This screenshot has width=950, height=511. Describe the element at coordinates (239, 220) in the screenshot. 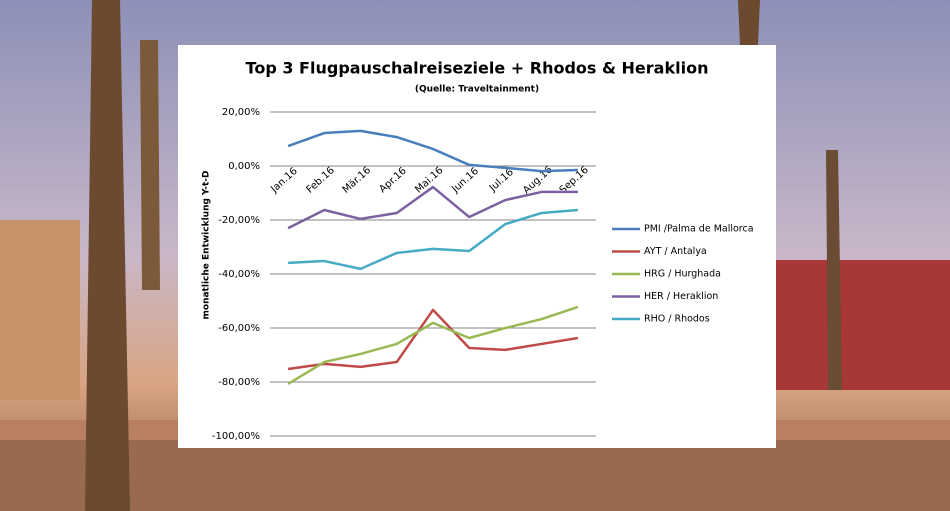

I see `y-tick-label: -20,00%` at that location.